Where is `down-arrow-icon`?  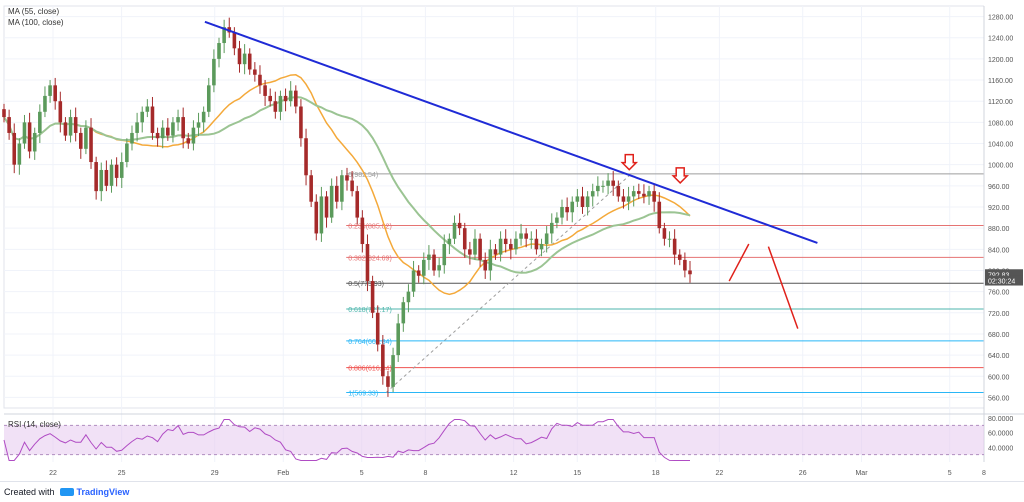 down-arrow-icon is located at coordinates (629, 162).